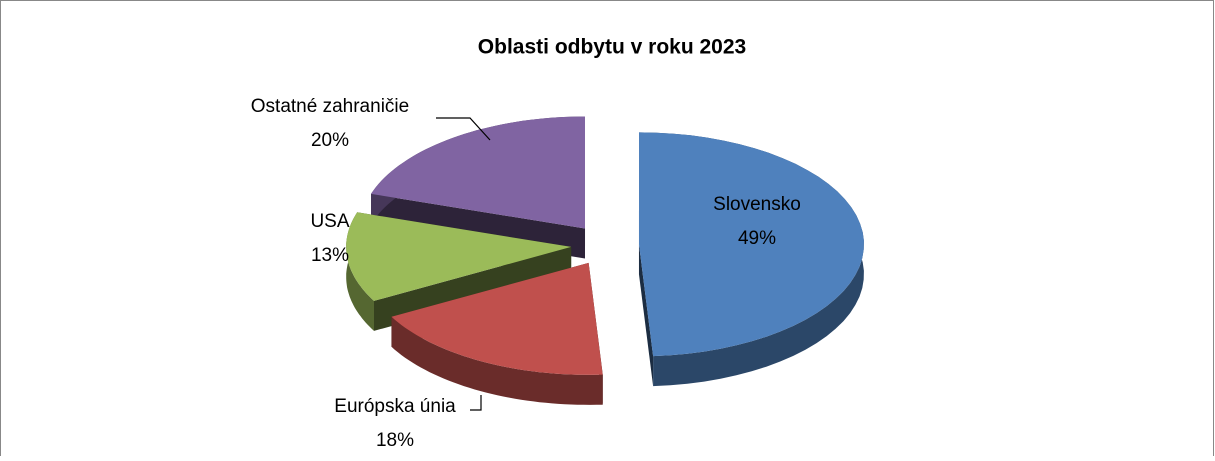 The width and height of the screenshot is (1215, 461). I want to click on data-label-value: 20%, so click(330, 140).